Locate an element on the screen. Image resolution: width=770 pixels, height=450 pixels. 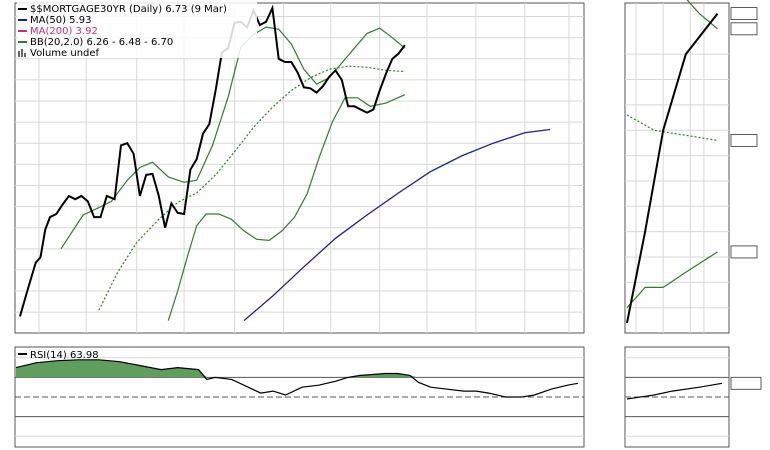
legend-bb: BB(20,2.0) 6.26 - 6.48 - 6.70 is located at coordinates (101, 42).